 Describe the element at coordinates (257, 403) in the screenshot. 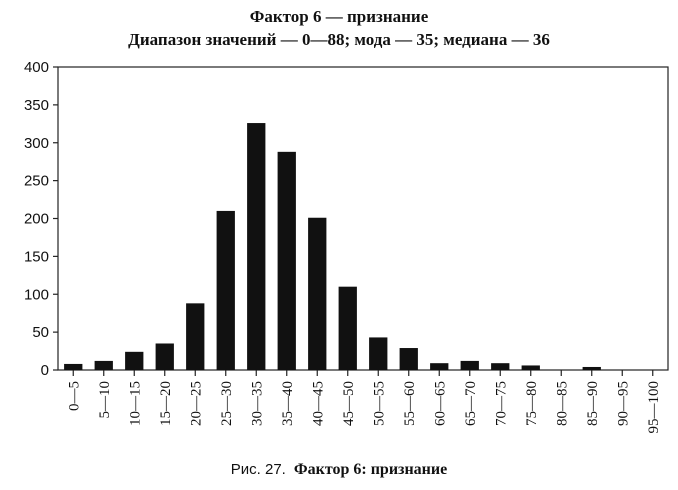

I see `x-tick-label: 30—35` at that location.